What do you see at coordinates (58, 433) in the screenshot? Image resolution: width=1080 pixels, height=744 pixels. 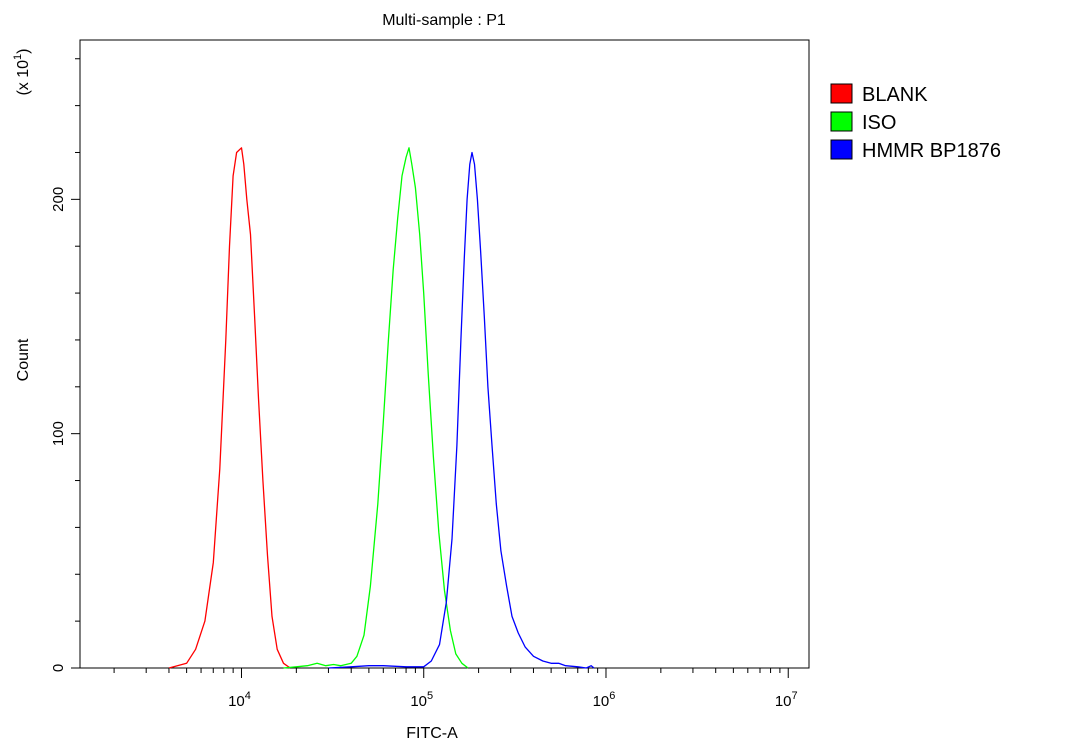 I see `y-tick-label: 100` at bounding box center [58, 433].